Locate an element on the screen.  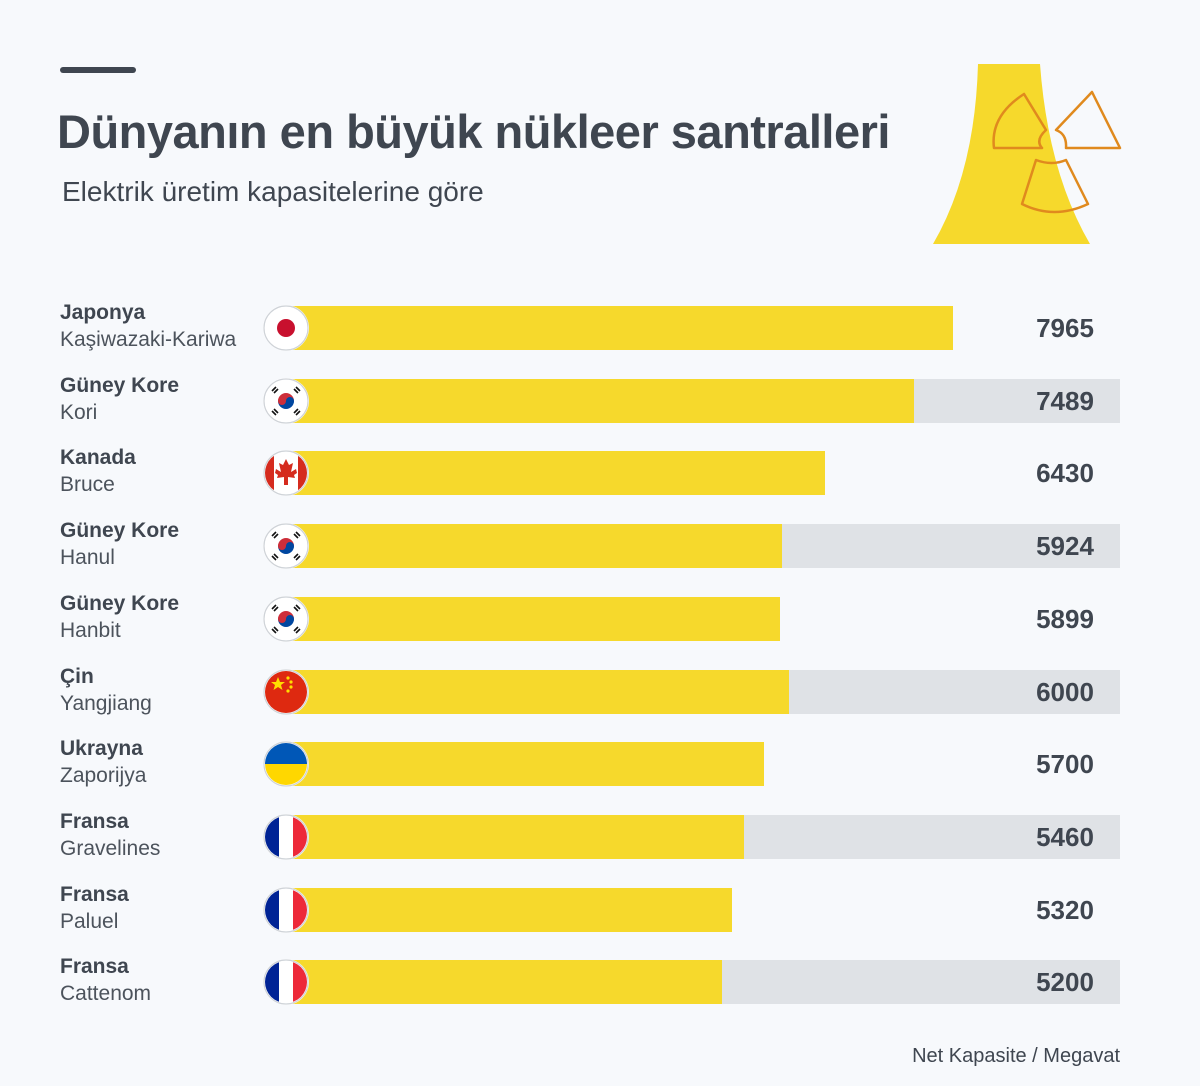
plant-label: Kori is located at coordinates (79, 412).